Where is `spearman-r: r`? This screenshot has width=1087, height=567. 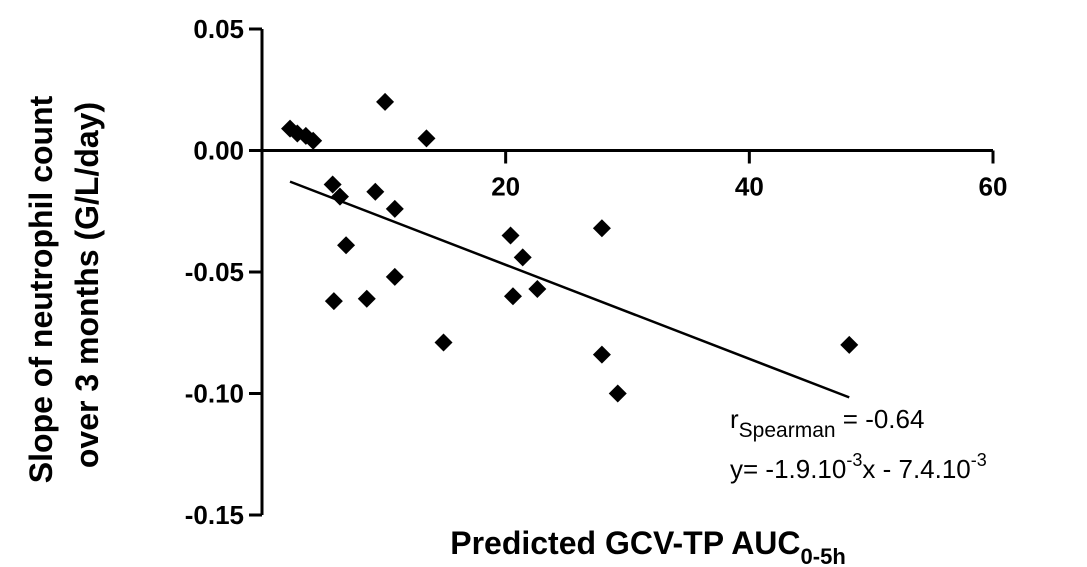
spearman-r: r is located at coordinates (734, 419).